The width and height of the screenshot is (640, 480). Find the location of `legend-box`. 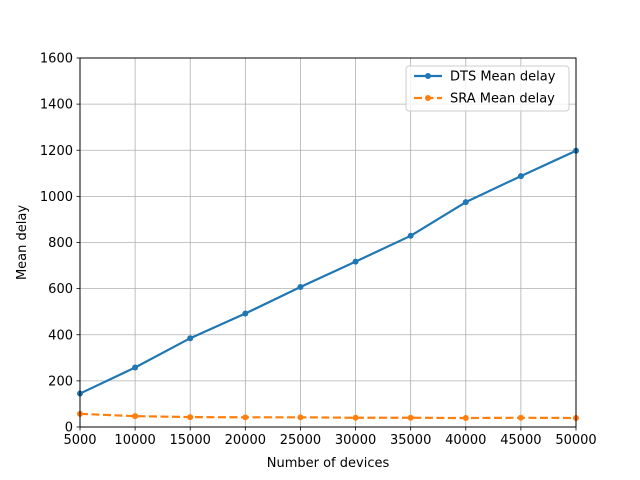

legend-box is located at coordinates (487, 88).